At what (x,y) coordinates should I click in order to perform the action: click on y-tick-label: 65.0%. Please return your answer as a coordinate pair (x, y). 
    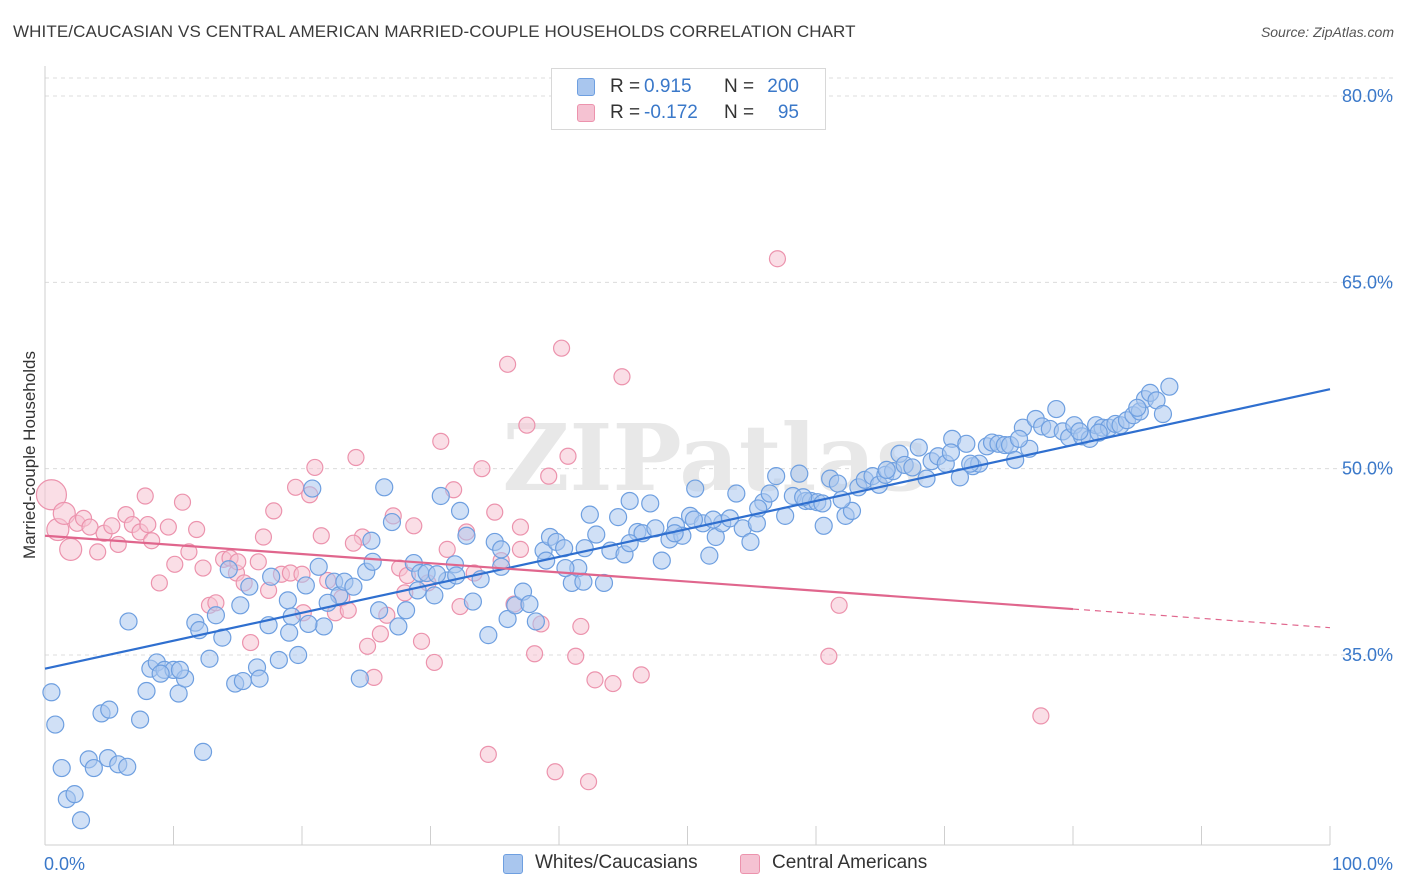
    Looking at the image, I should click on (1367, 282).